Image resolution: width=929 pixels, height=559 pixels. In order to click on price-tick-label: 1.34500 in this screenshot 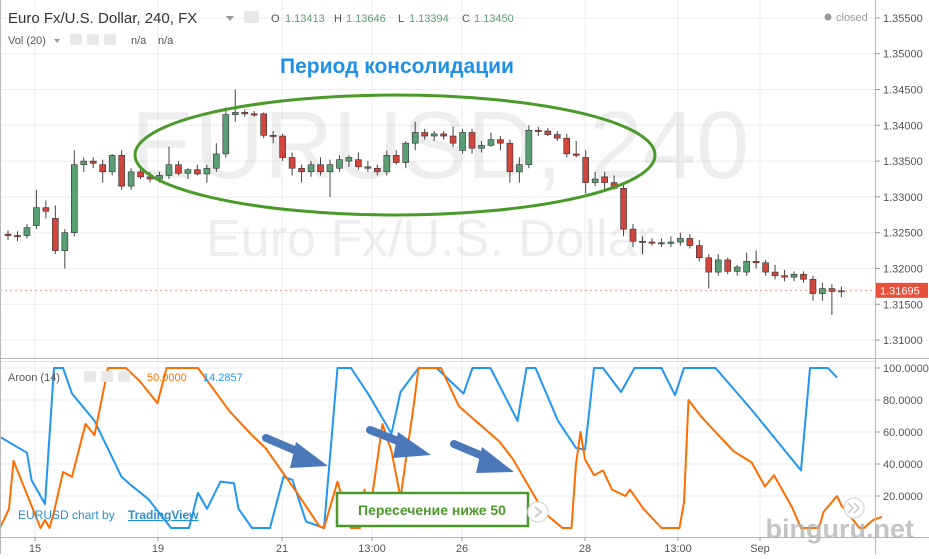, I will do `click(903, 91)`.